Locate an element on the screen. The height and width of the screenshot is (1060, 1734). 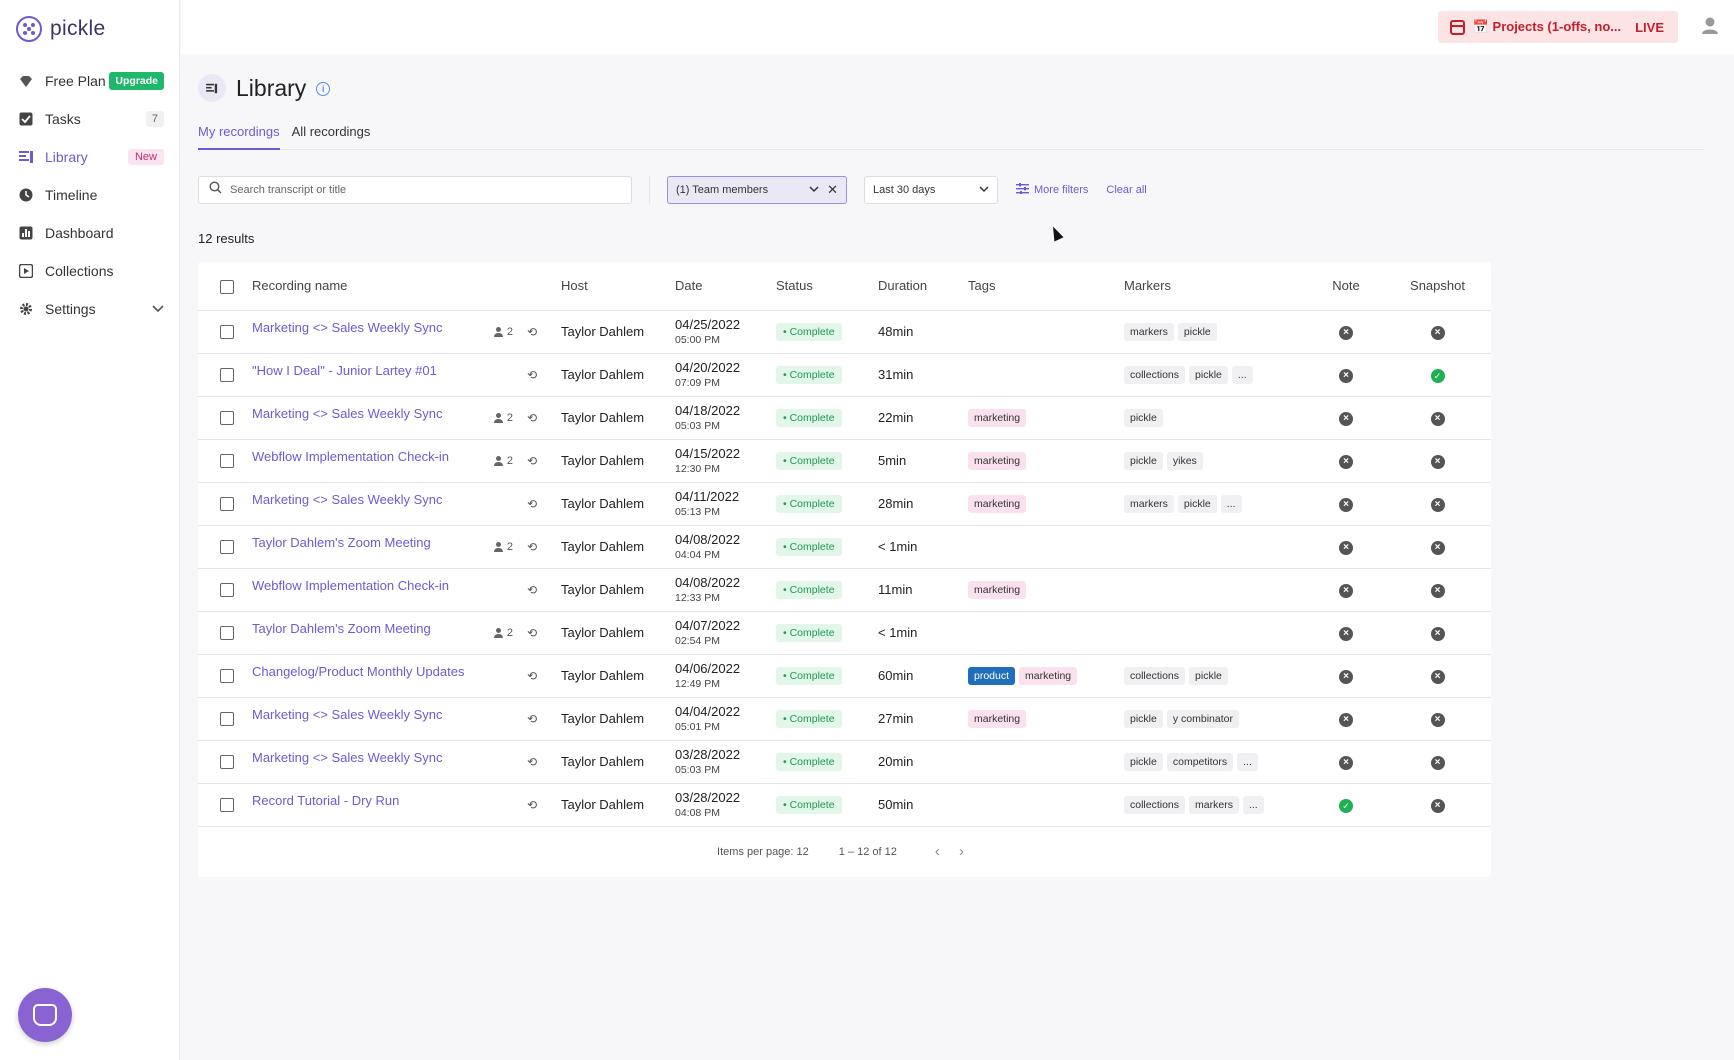
column-header: Status is located at coordinates (827, 286).